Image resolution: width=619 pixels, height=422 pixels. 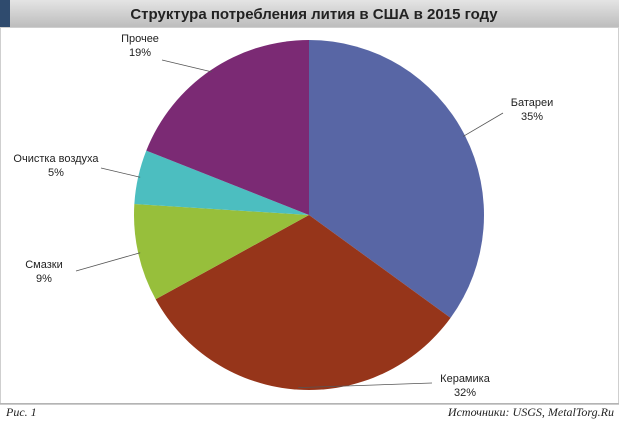 I want to click on value-label: 9%, so click(x=44, y=279).